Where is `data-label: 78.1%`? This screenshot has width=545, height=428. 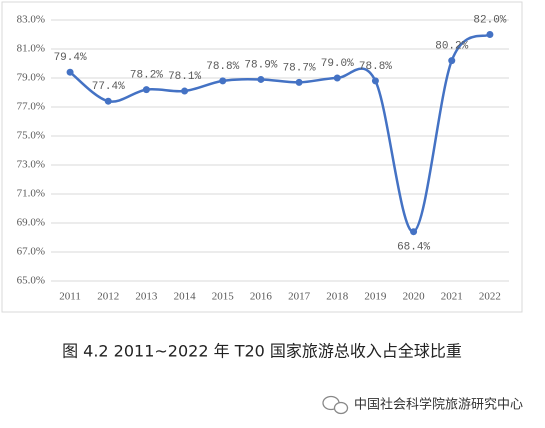
data-label: 78.1% is located at coordinates (184, 77).